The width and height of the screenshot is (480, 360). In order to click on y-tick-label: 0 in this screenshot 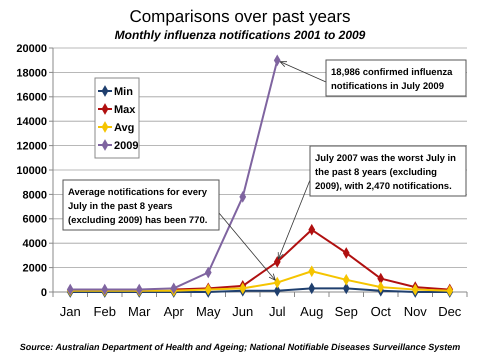, I will do `click(43, 292)`.